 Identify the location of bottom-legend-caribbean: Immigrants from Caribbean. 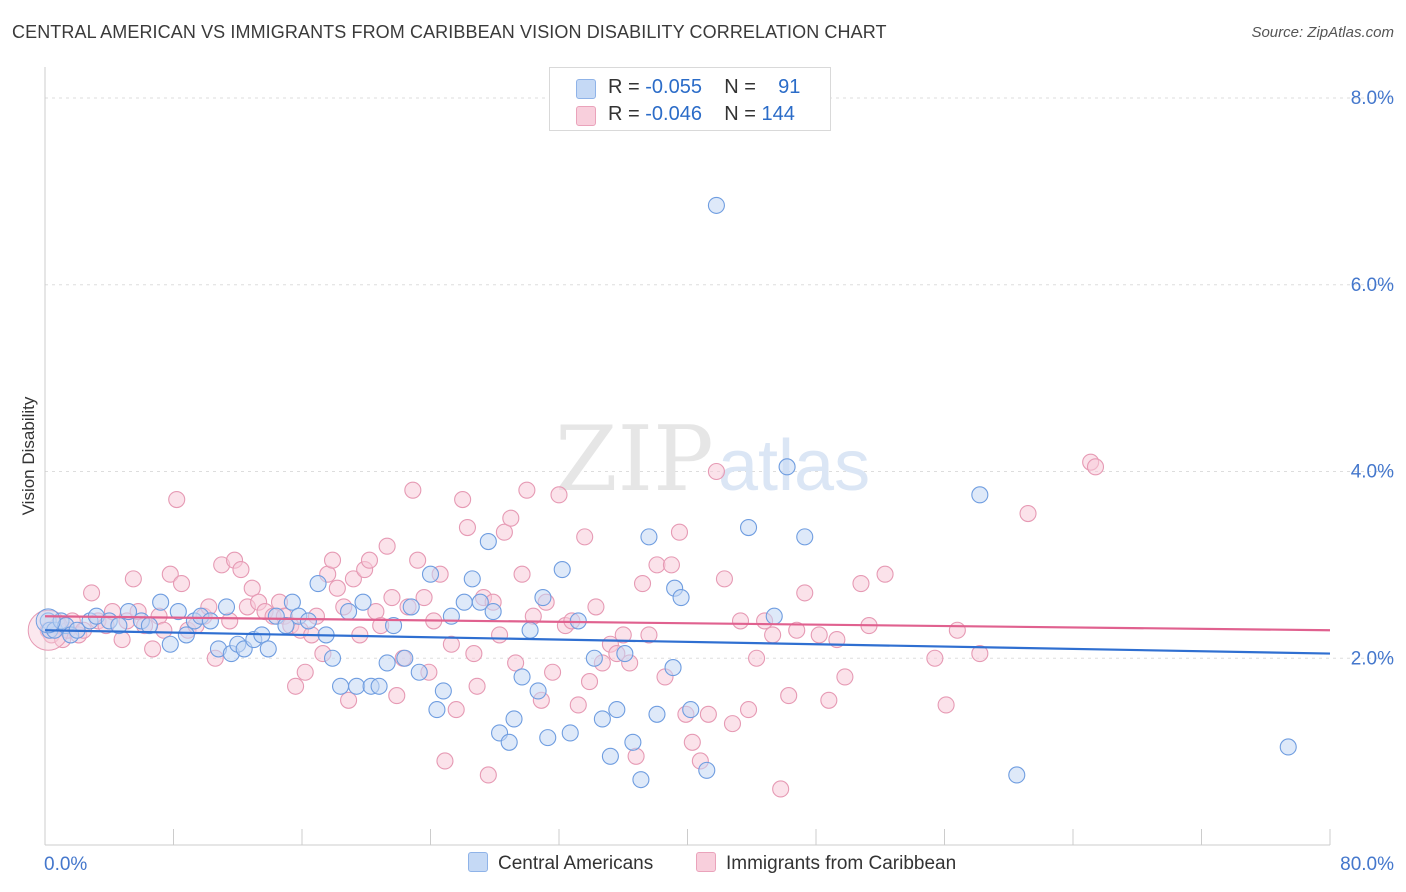
(826, 863).